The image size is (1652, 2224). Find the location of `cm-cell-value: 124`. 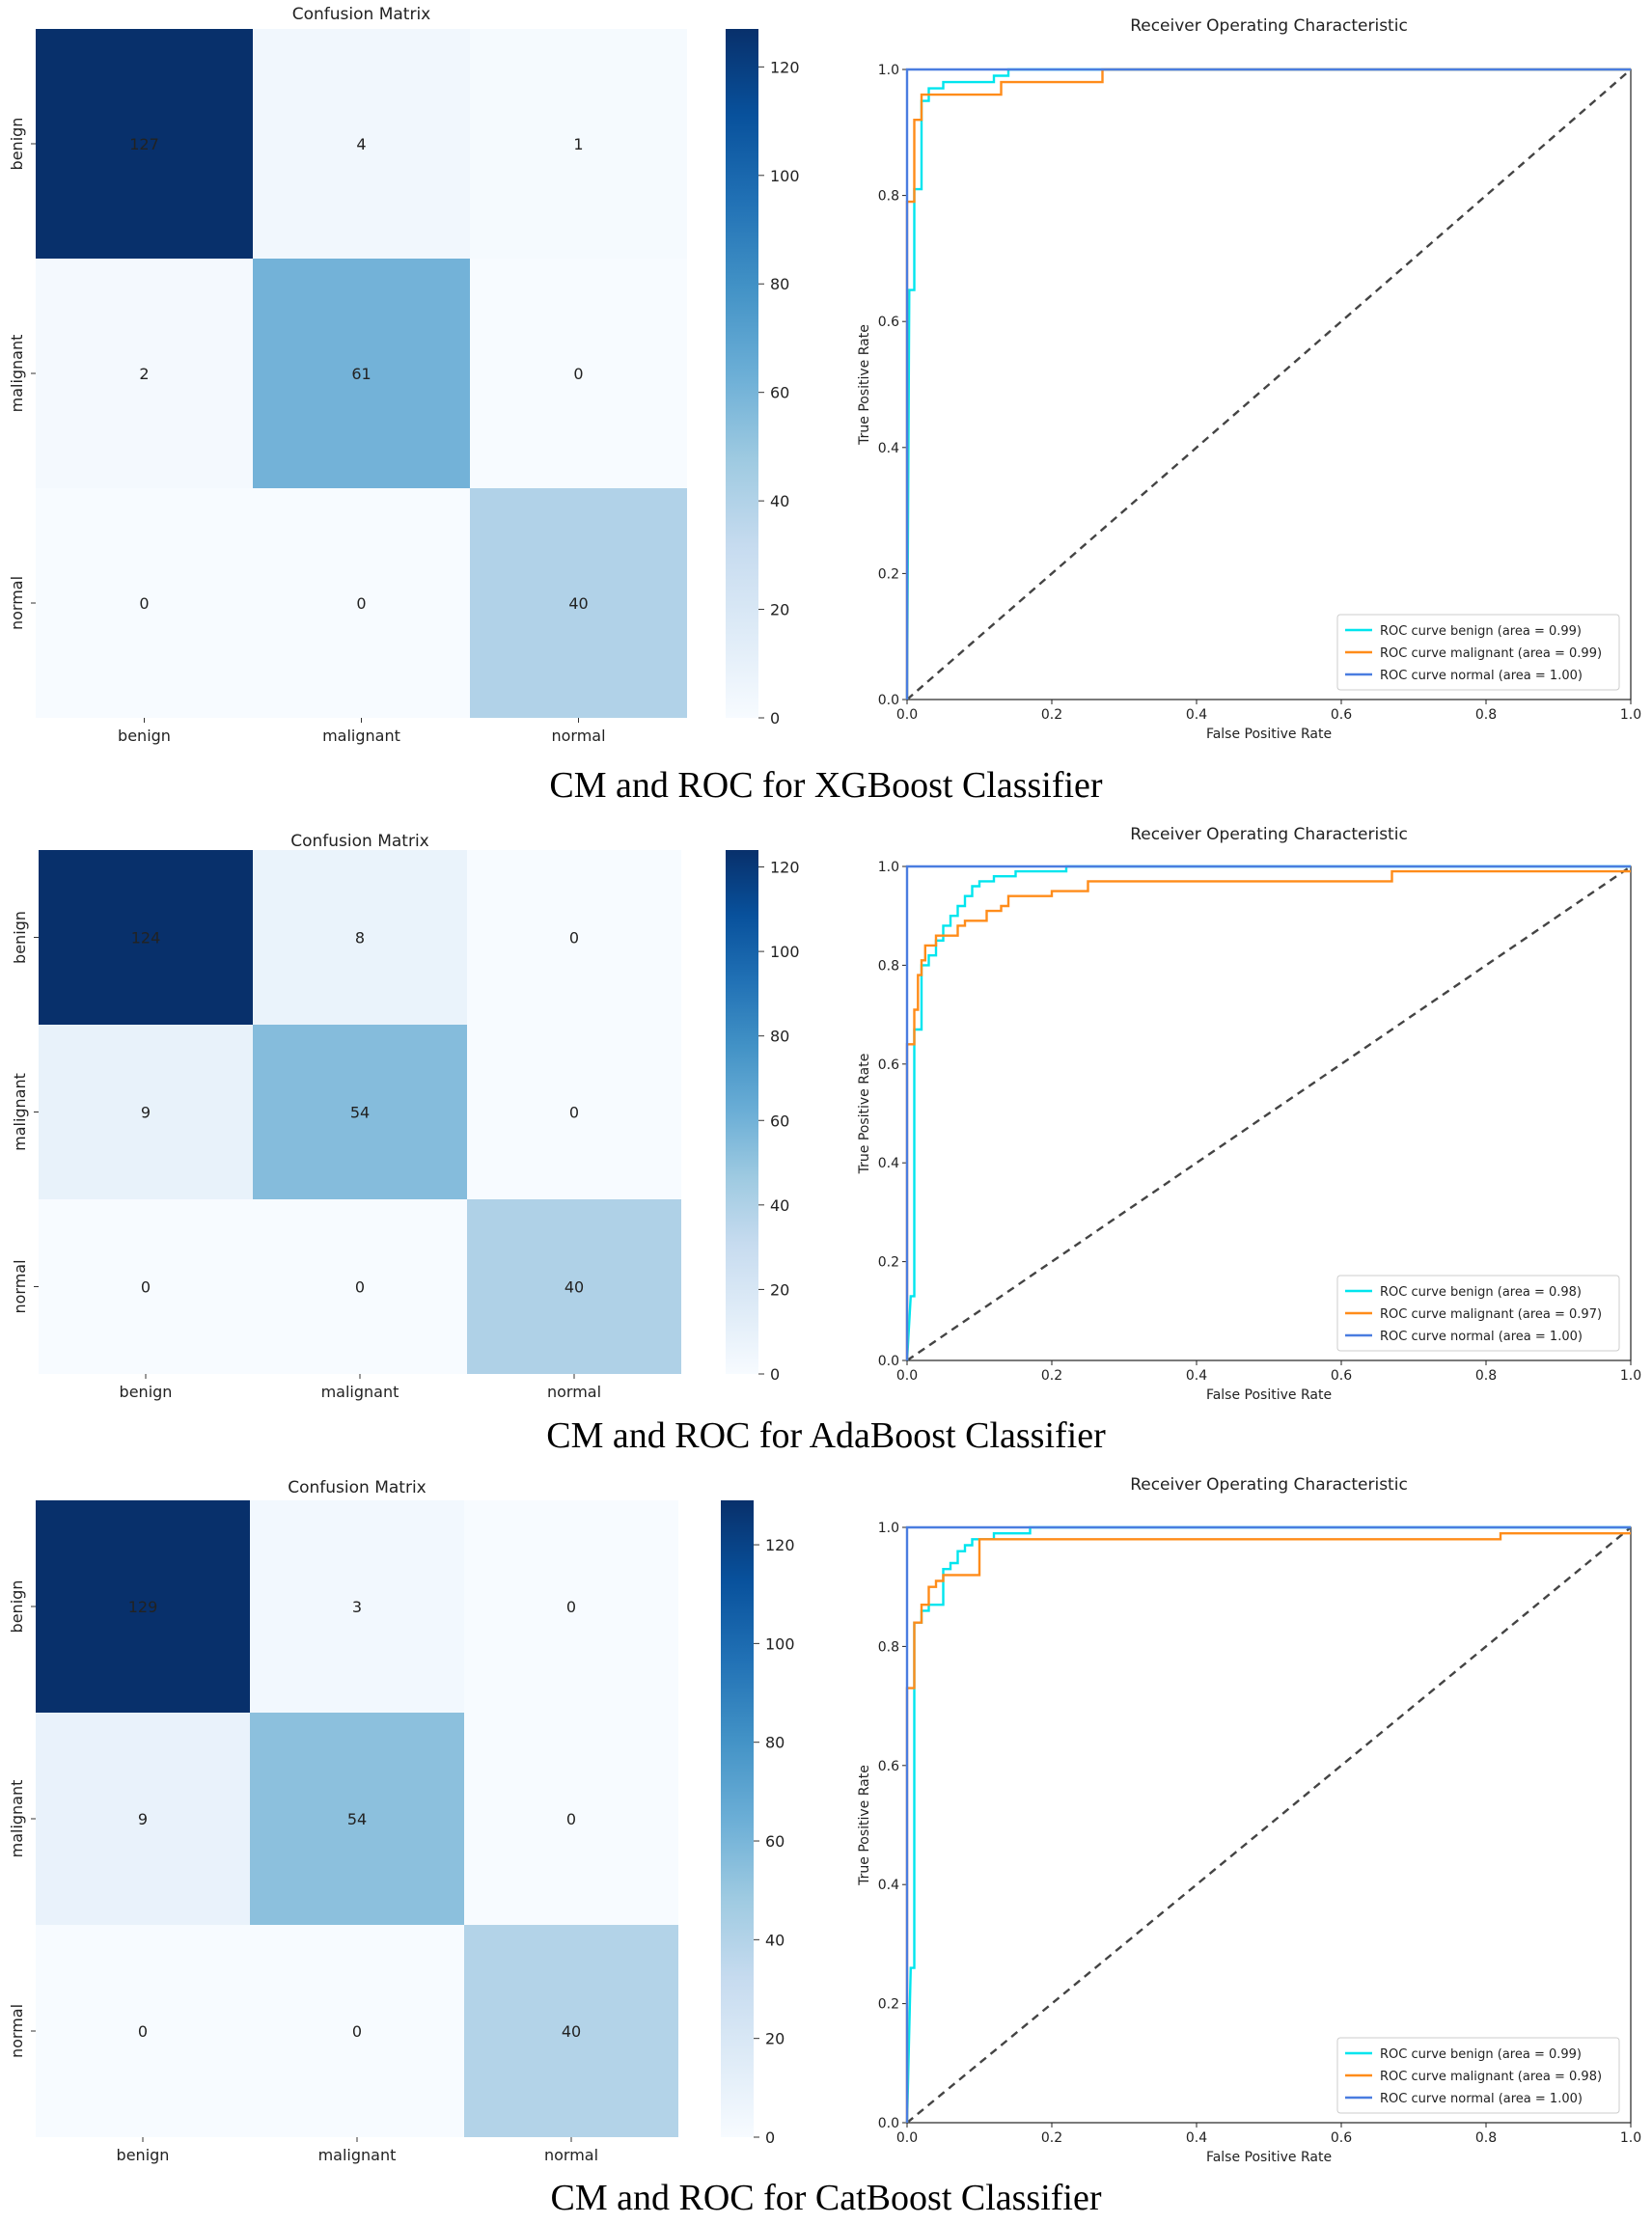

cm-cell-value: 124 is located at coordinates (146, 938).